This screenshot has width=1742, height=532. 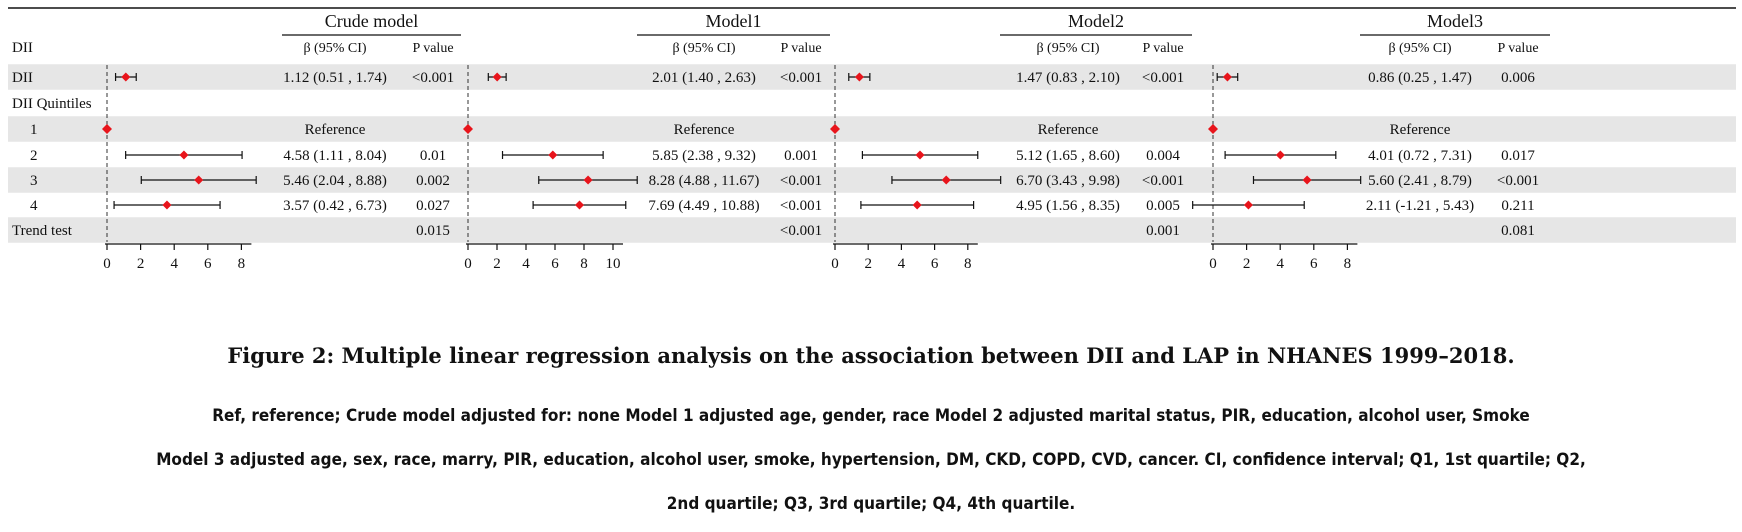 I want to click on p-value: 0.027, so click(x=433, y=206).